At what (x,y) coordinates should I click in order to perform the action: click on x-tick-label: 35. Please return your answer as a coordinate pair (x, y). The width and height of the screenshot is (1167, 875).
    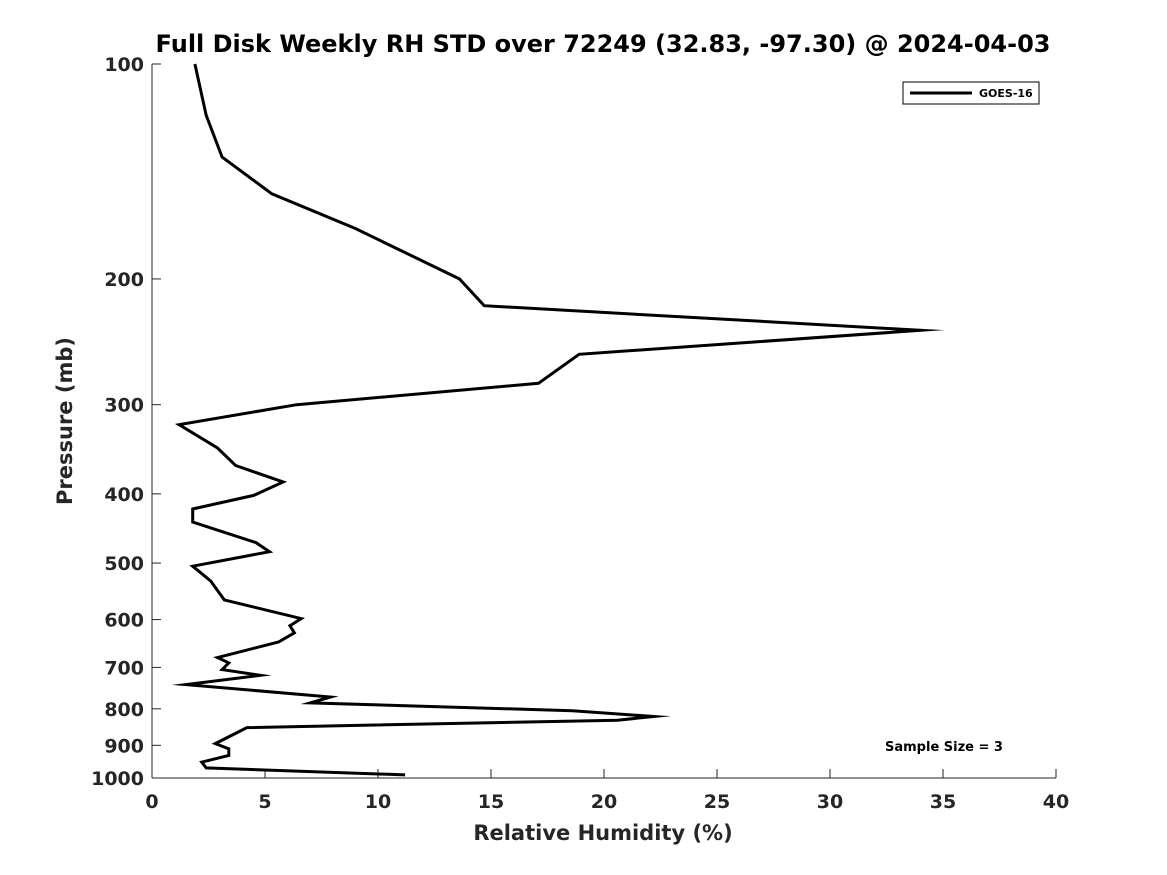
    Looking at the image, I should click on (943, 802).